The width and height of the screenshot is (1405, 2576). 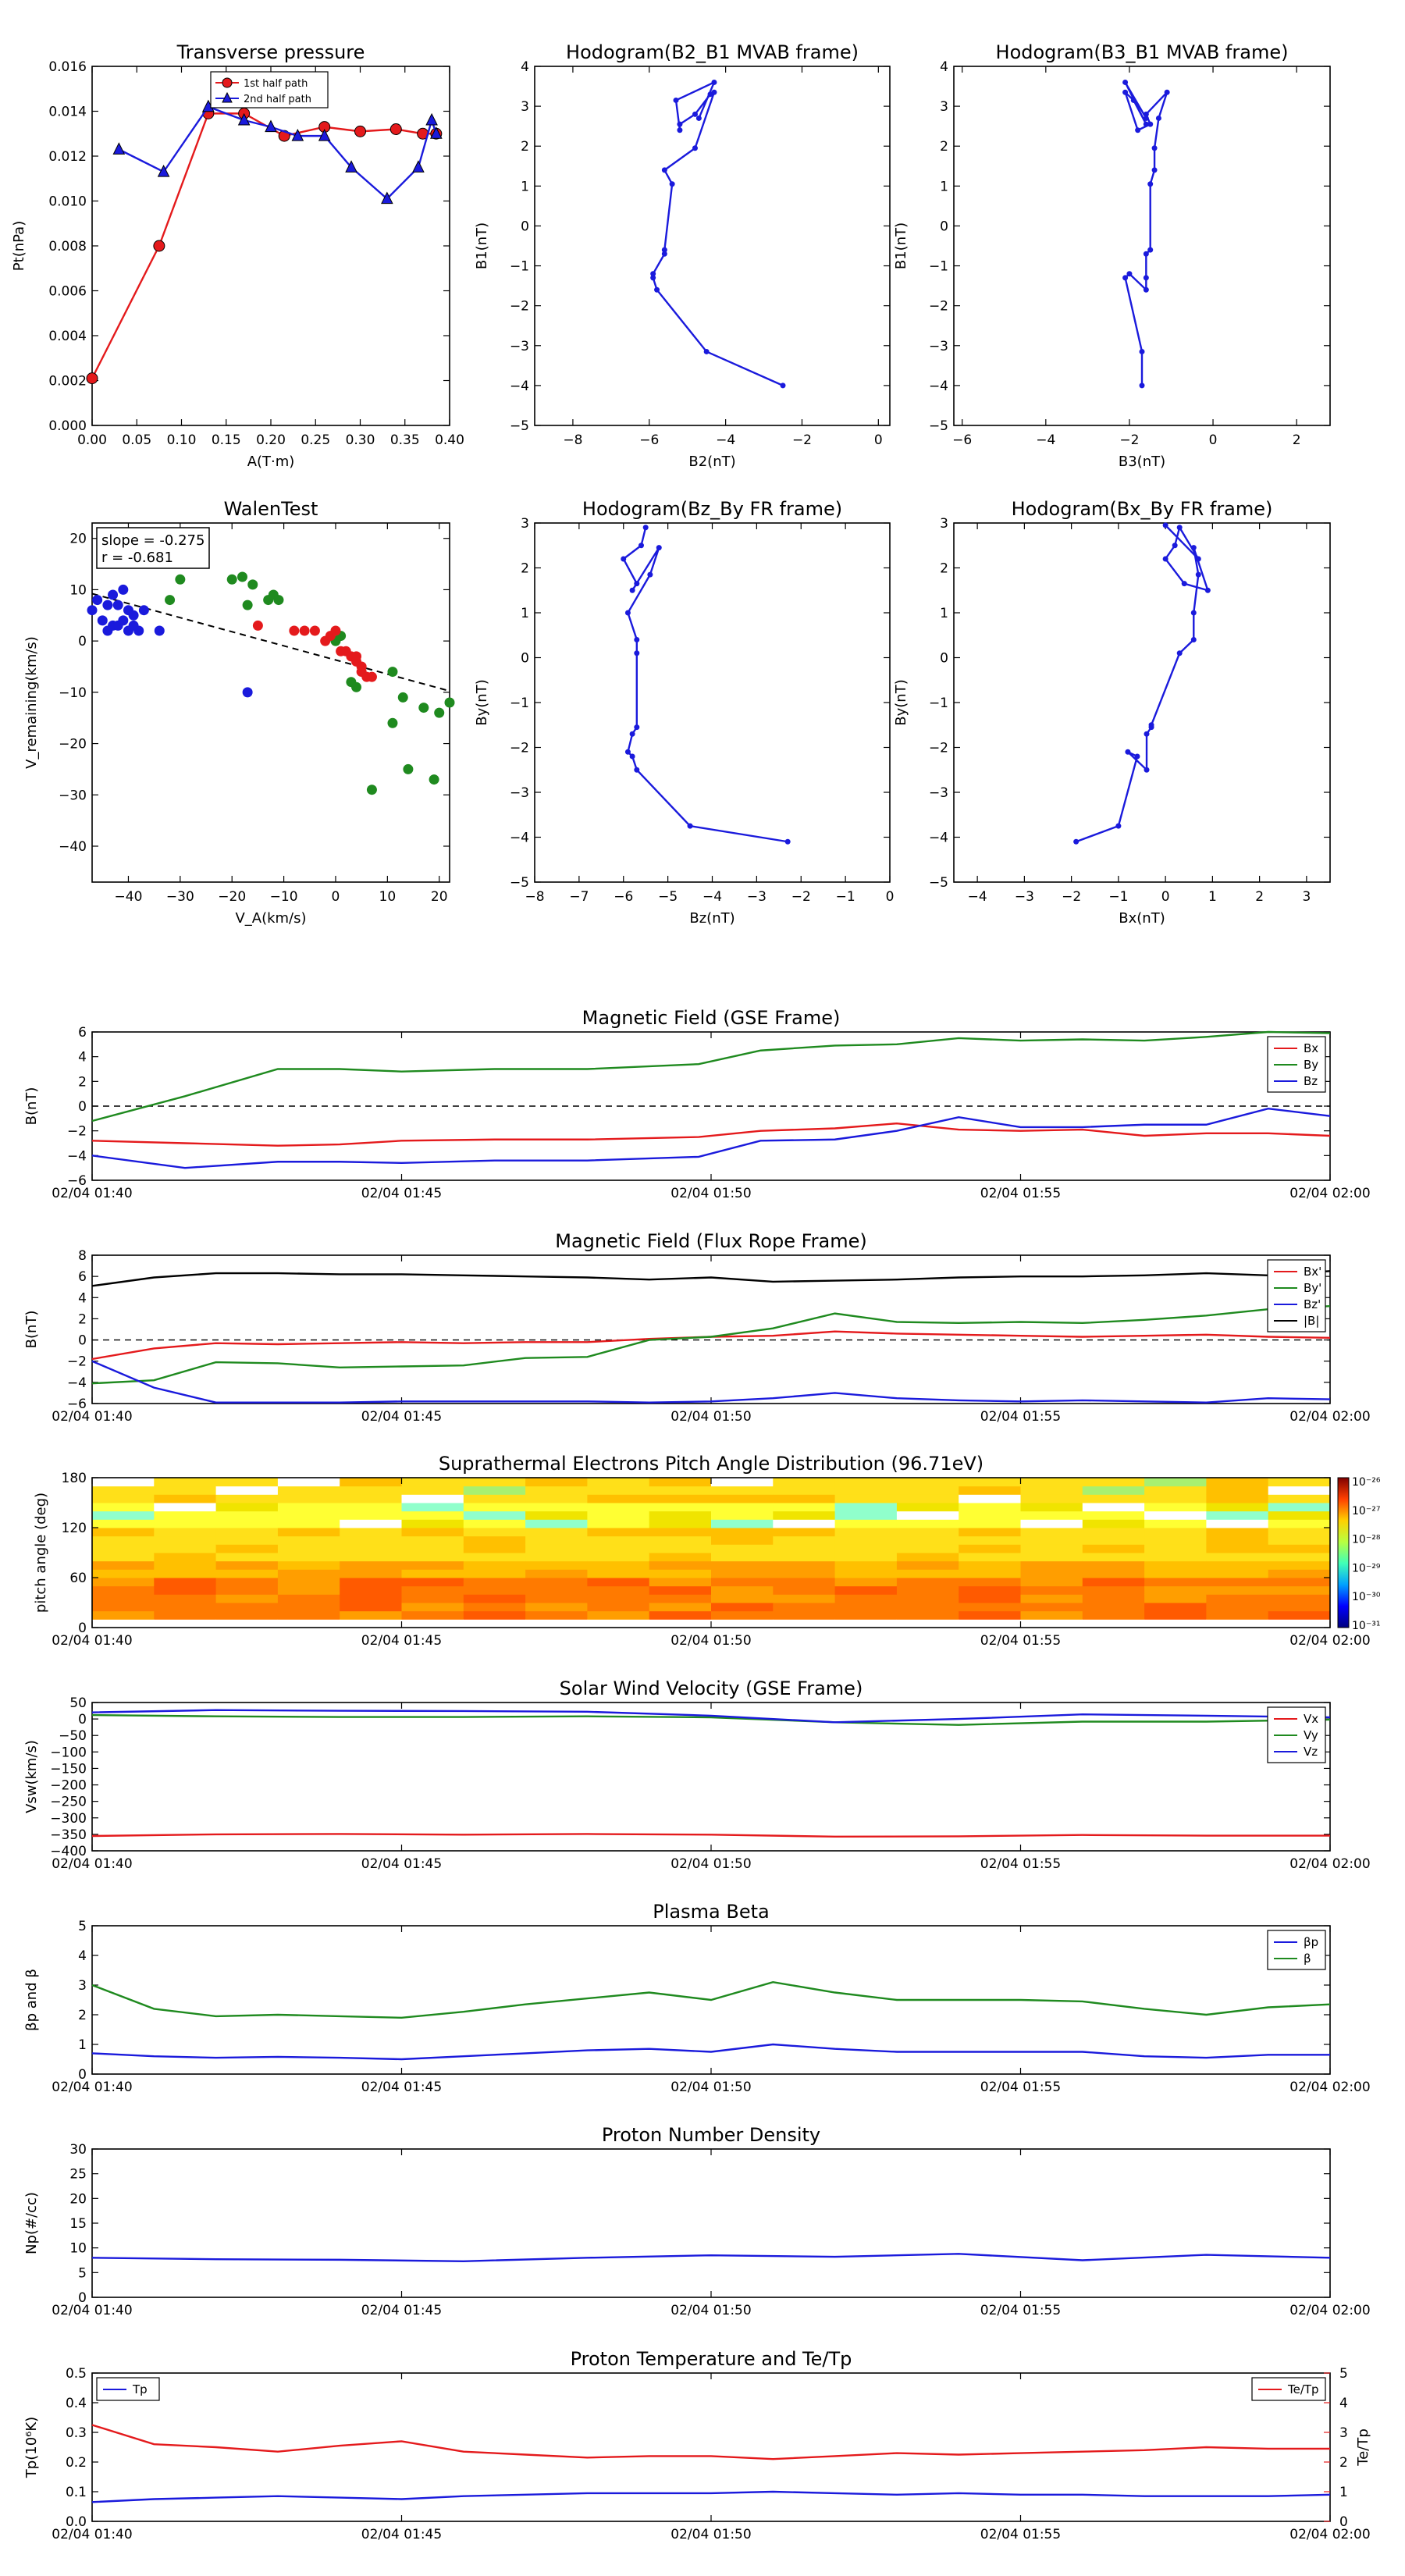 I want to click on colorbar-label: 10⁻²⁷, so click(x=1366, y=1511).